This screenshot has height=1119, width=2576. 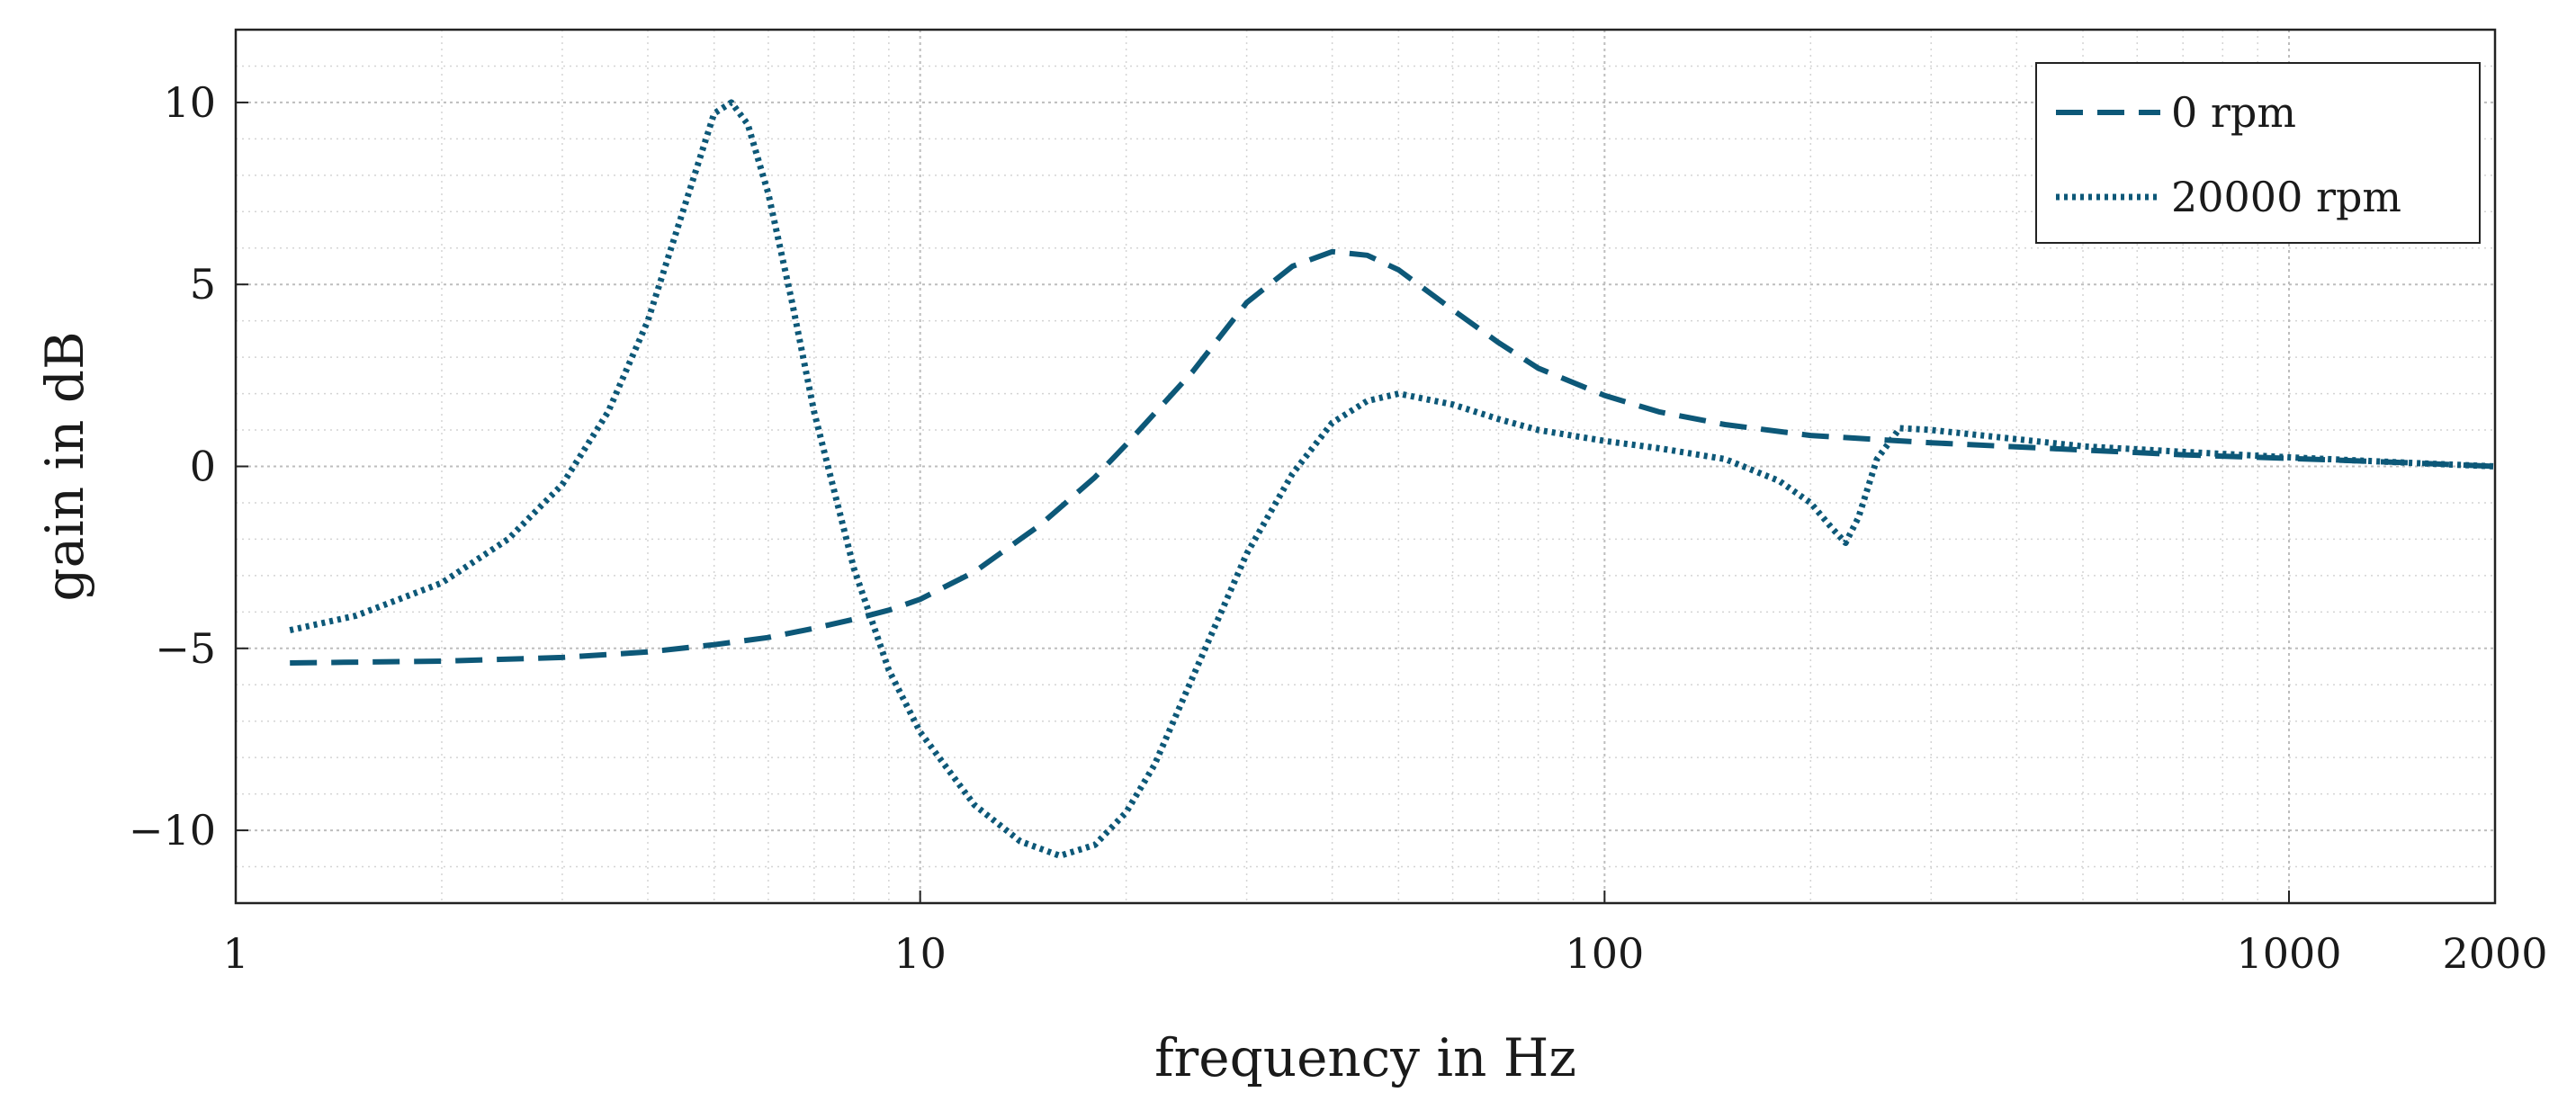 I want to click on x-axis-label: frequency in Hz, so click(x=1365, y=1057).